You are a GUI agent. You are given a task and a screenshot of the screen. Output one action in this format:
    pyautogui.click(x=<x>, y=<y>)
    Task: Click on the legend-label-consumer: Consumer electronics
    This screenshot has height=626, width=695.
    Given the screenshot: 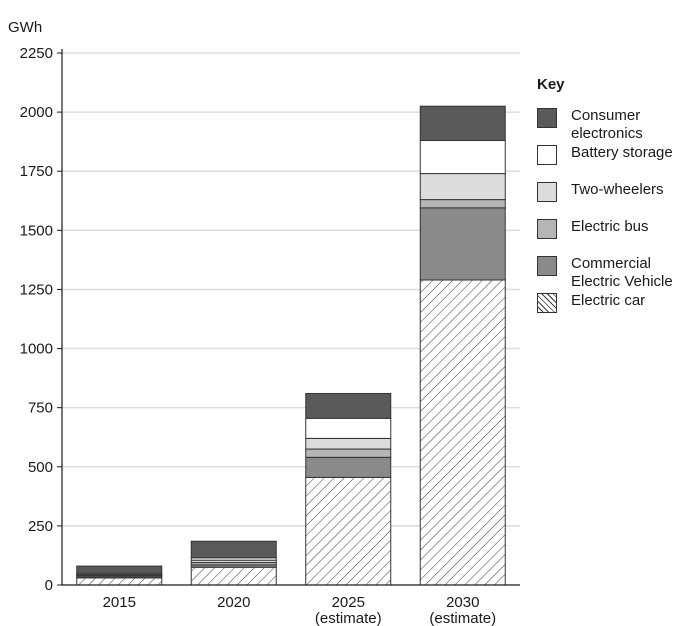 What is the action you would take?
    pyautogui.click(x=607, y=124)
    